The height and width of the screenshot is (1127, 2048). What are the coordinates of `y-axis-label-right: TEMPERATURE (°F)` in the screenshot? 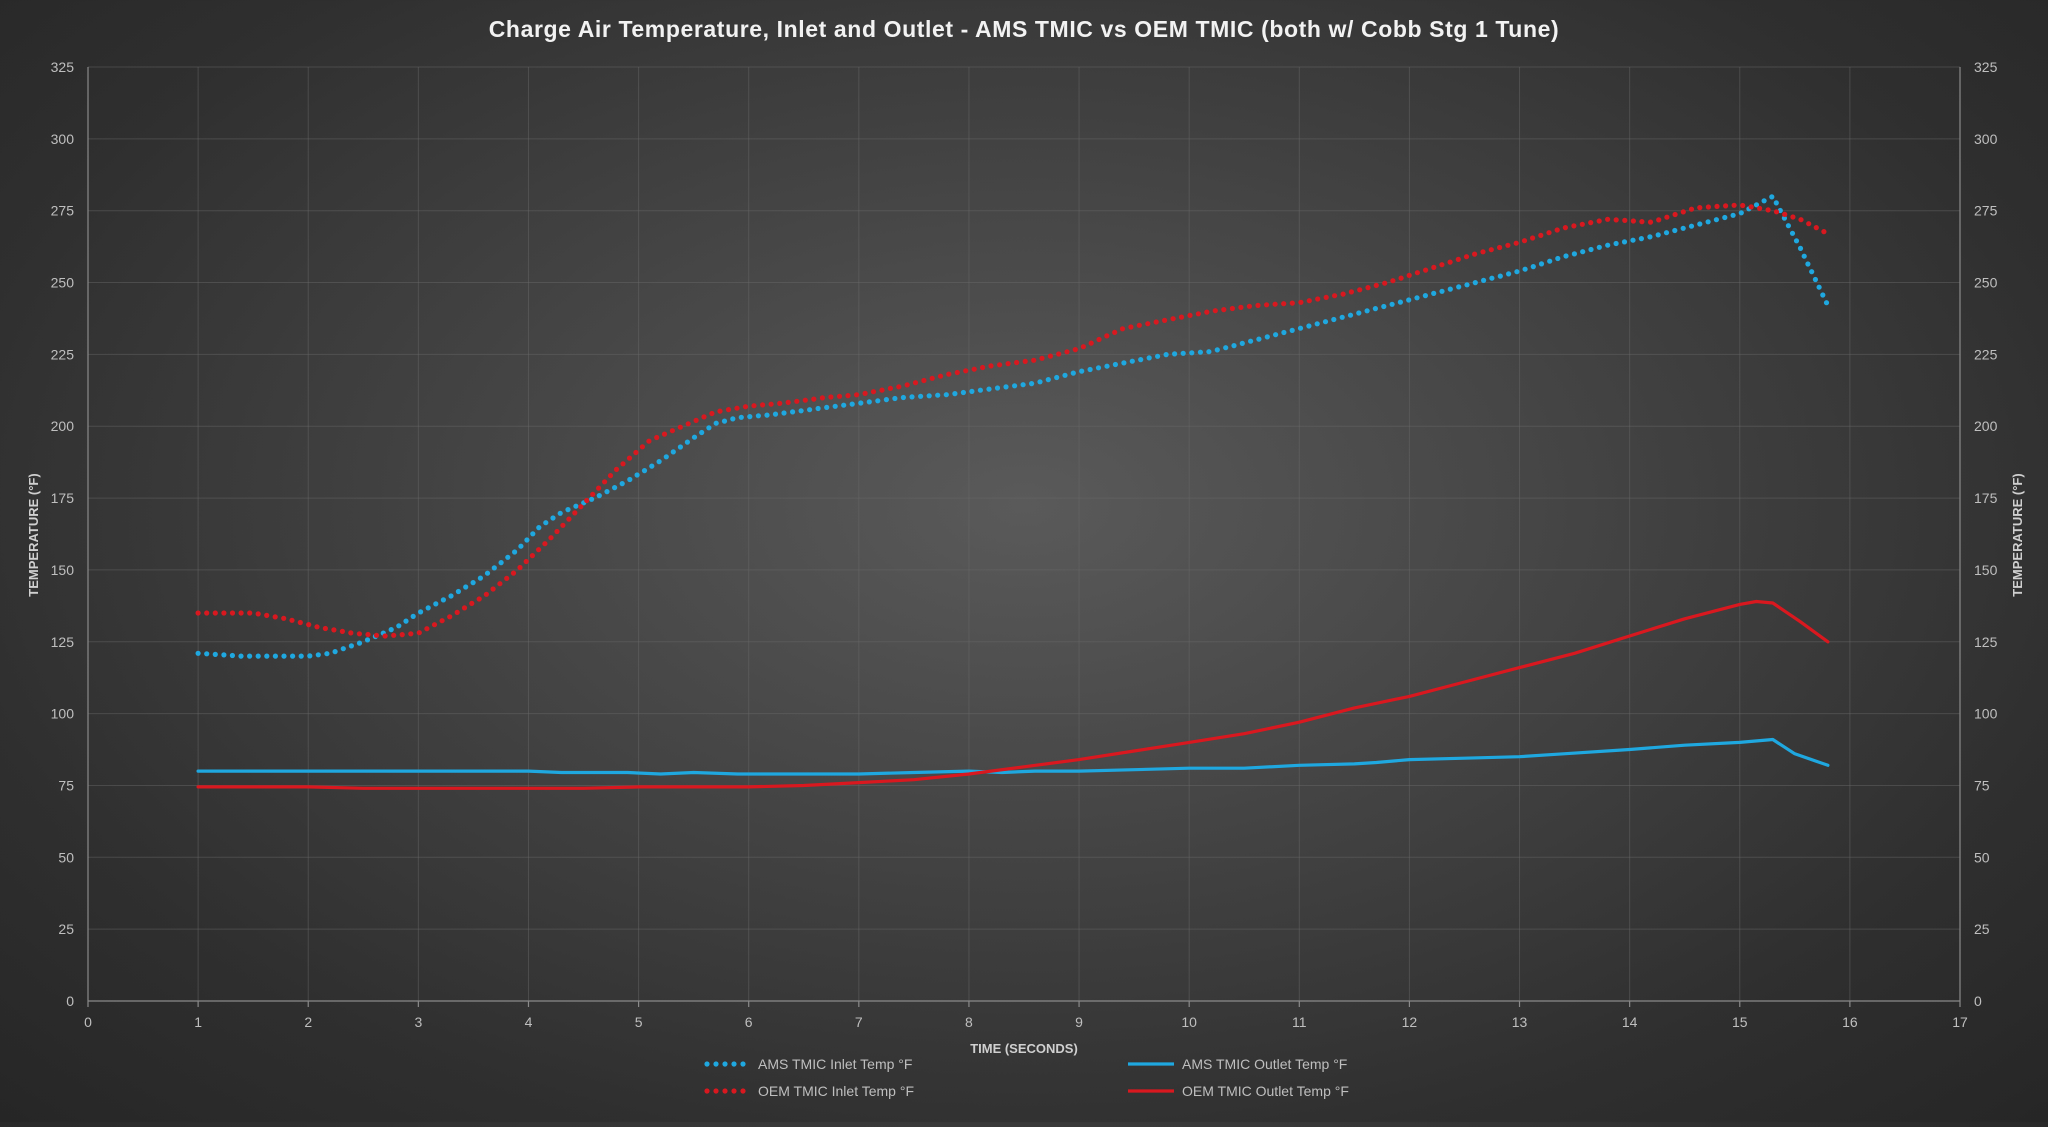 It's located at (2017, 534).